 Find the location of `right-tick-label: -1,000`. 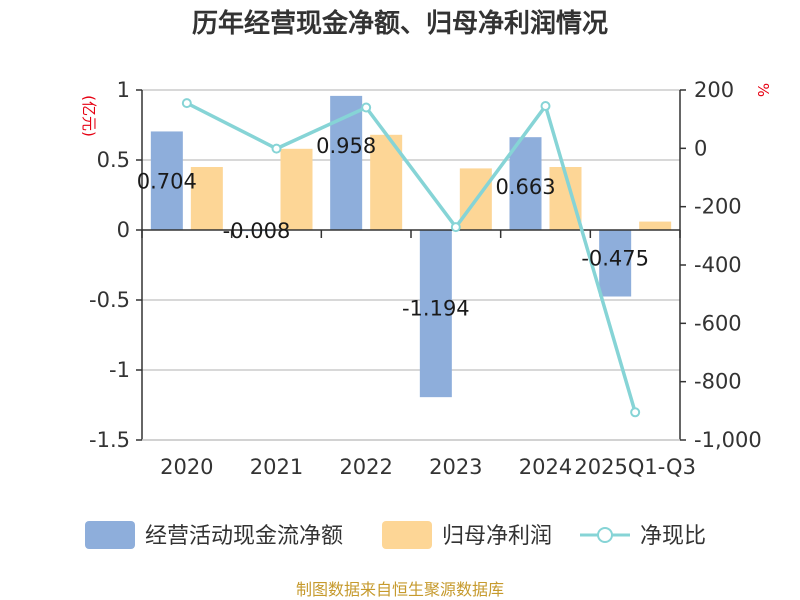

right-tick-label: -1,000 is located at coordinates (728, 440).